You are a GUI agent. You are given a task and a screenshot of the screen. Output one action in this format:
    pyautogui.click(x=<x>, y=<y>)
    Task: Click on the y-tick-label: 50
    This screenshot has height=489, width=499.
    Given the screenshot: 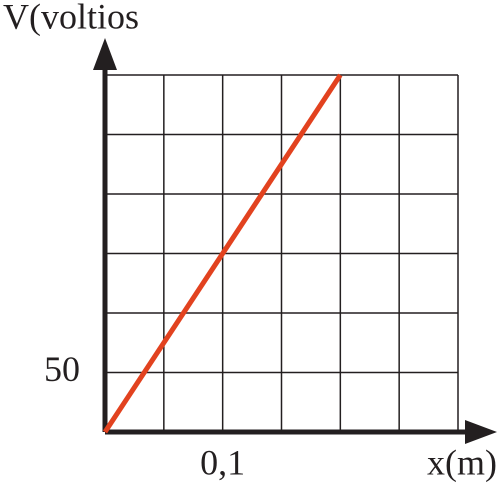 What is the action you would take?
    pyautogui.click(x=62, y=369)
    